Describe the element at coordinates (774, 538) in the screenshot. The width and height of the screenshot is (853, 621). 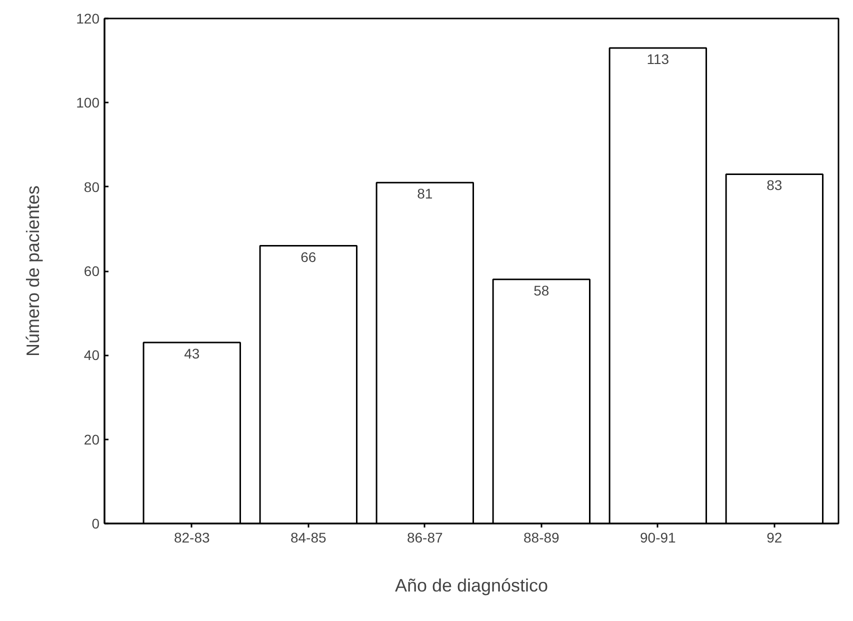
I see `x-tick-label: 92` at that location.